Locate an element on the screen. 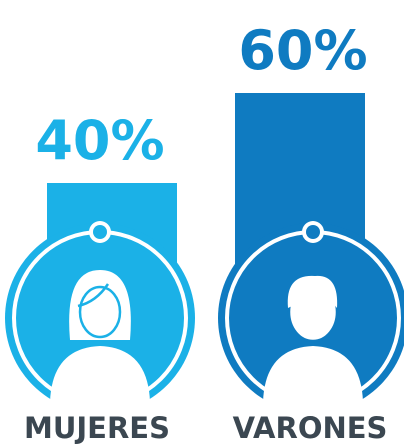  icon-fringe is located at coordinates (93, 295).